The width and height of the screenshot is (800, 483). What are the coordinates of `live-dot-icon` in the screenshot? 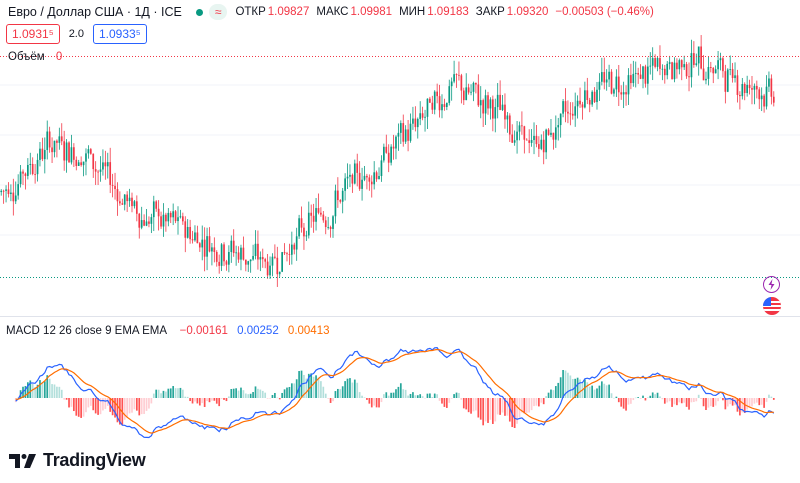 It's located at (199, 12).